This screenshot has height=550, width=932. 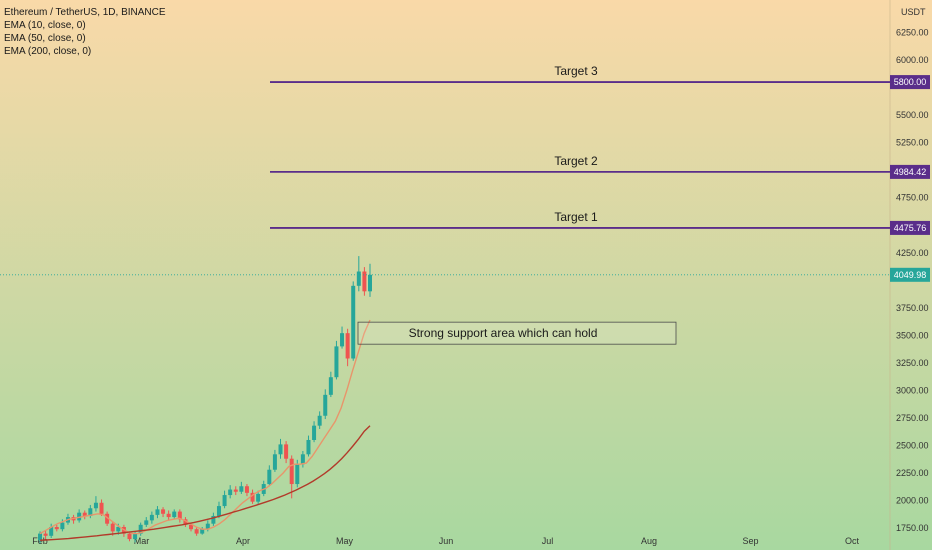 What do you see at coordinates (48, 51) in the screenshot?
I see `indicator-ema200: EMA (200, close, 0)` at bounding box center [48, 51].